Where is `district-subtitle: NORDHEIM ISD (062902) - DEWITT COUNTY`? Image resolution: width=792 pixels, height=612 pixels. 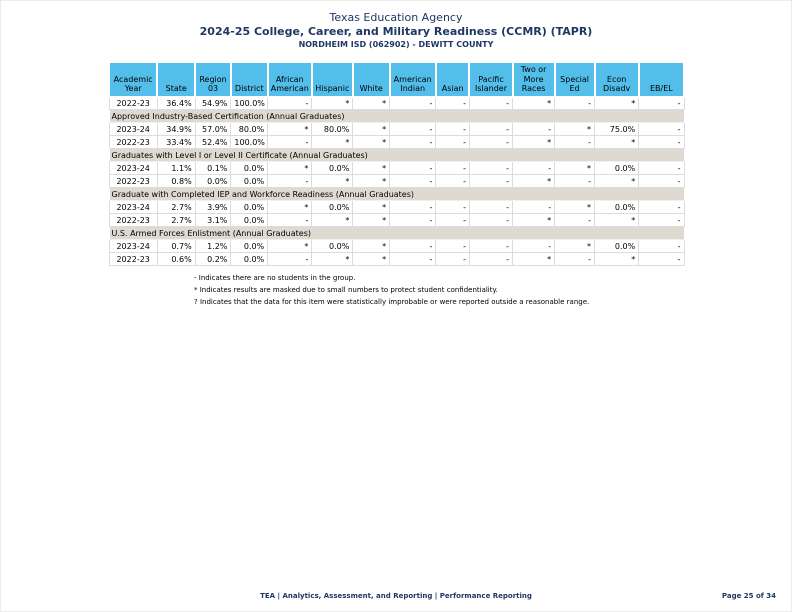 district-subtitle: NORDHEIM ISD (062902) - DEWITT COUNTY is located at coordinates (396, 44).